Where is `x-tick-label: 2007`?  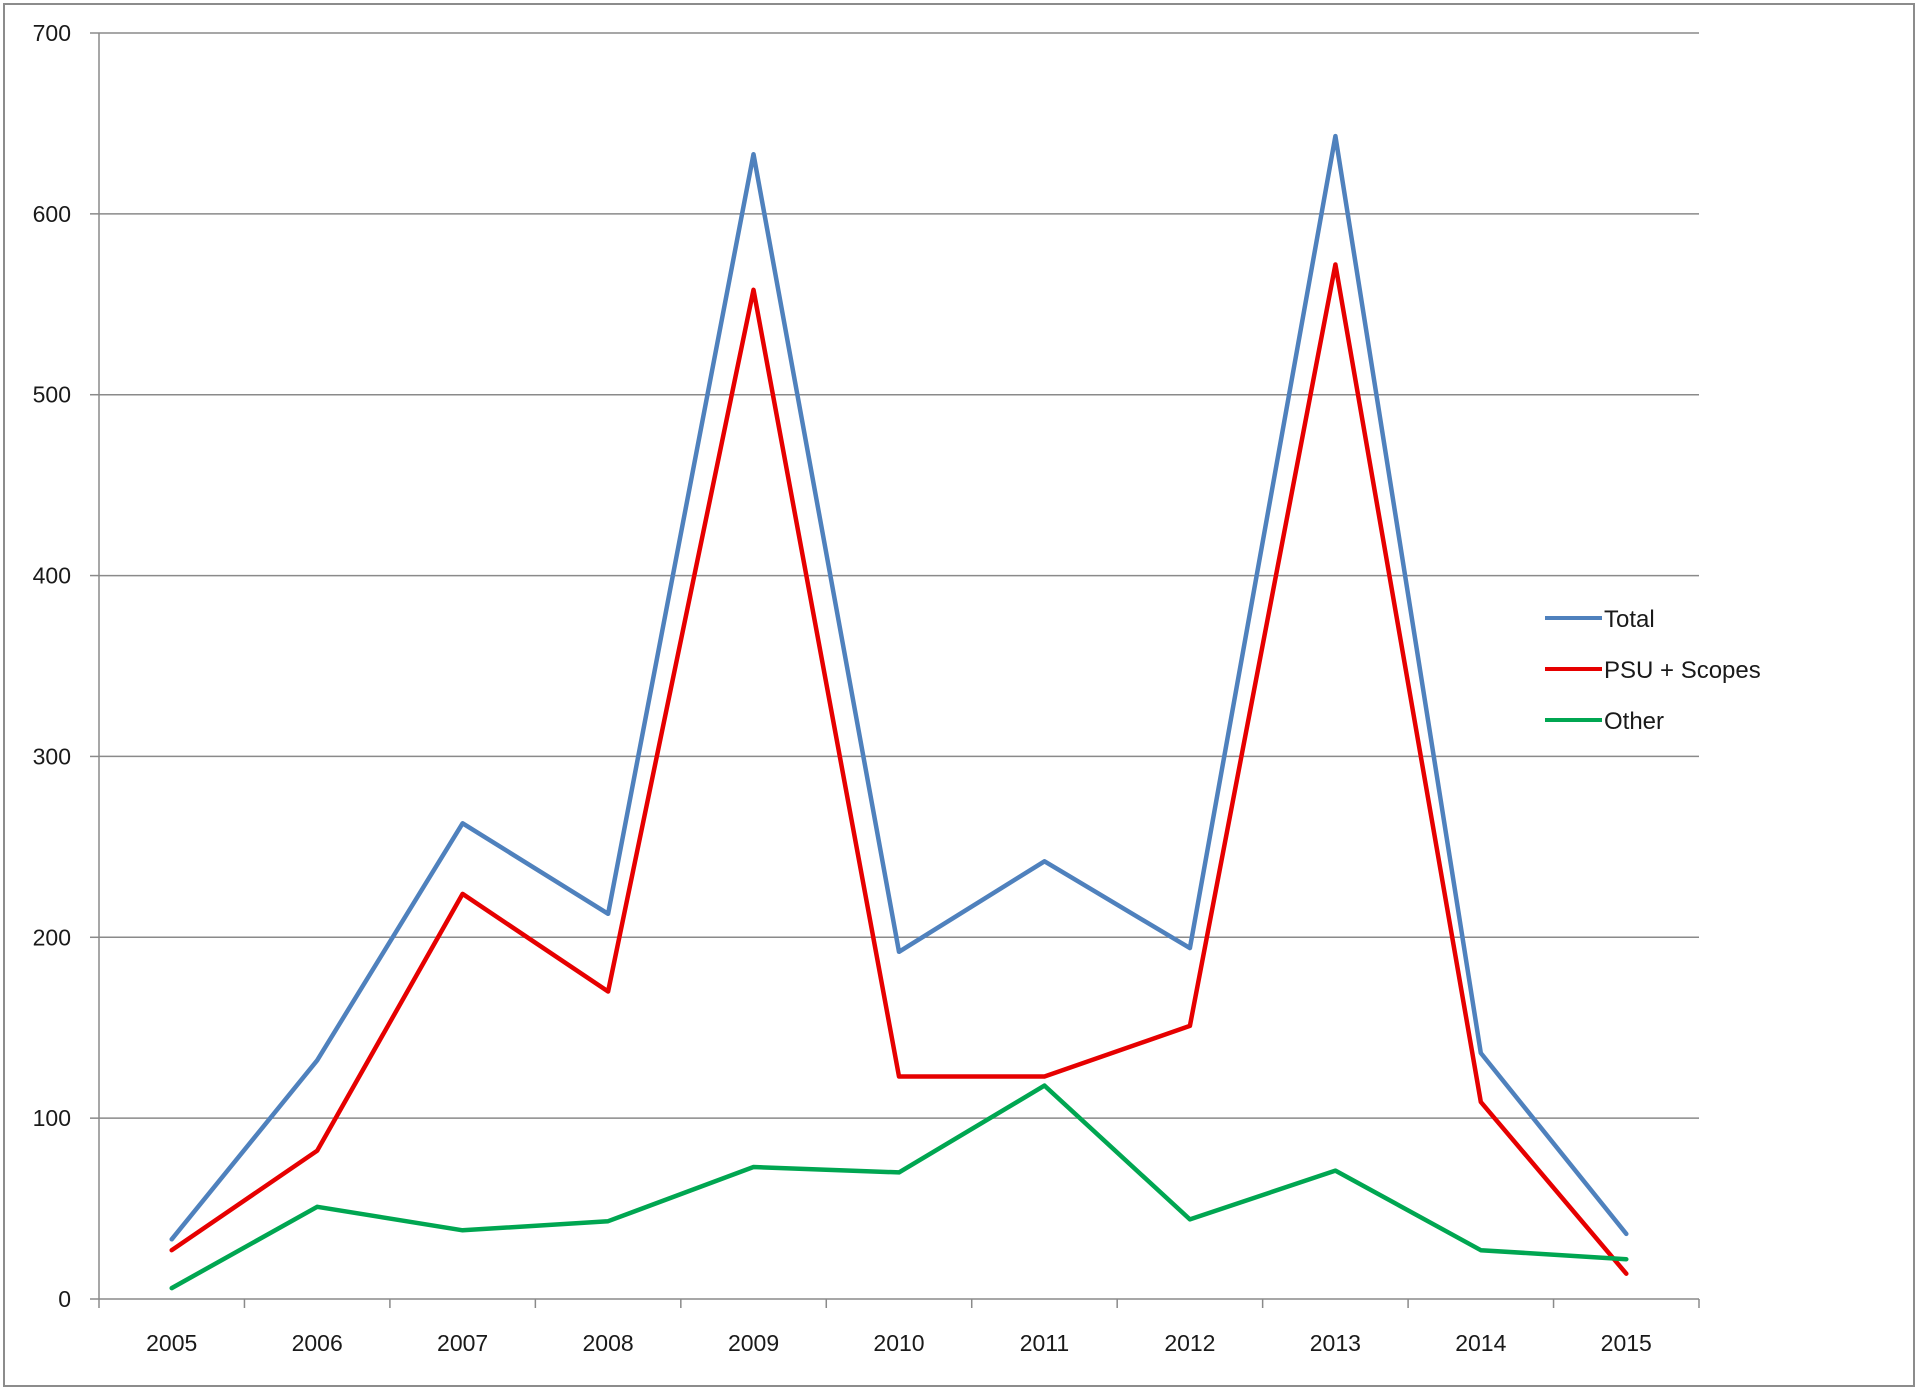 x-tick-label: 2007 is located at coordinates (462, 1343).